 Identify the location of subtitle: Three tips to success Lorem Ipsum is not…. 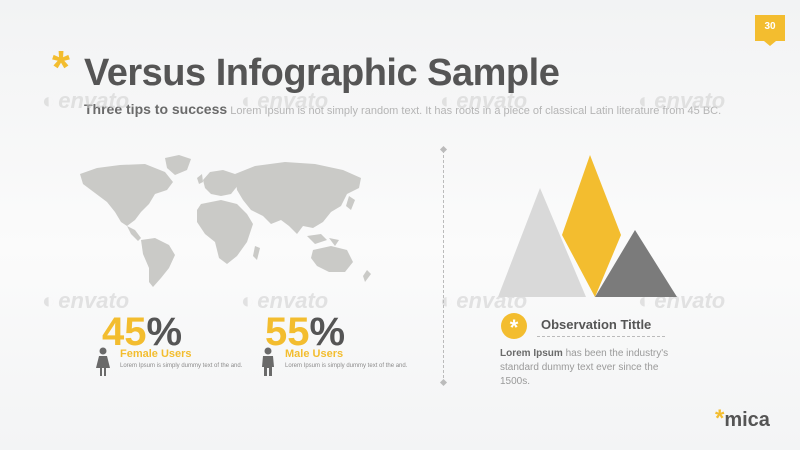
(409, 110).